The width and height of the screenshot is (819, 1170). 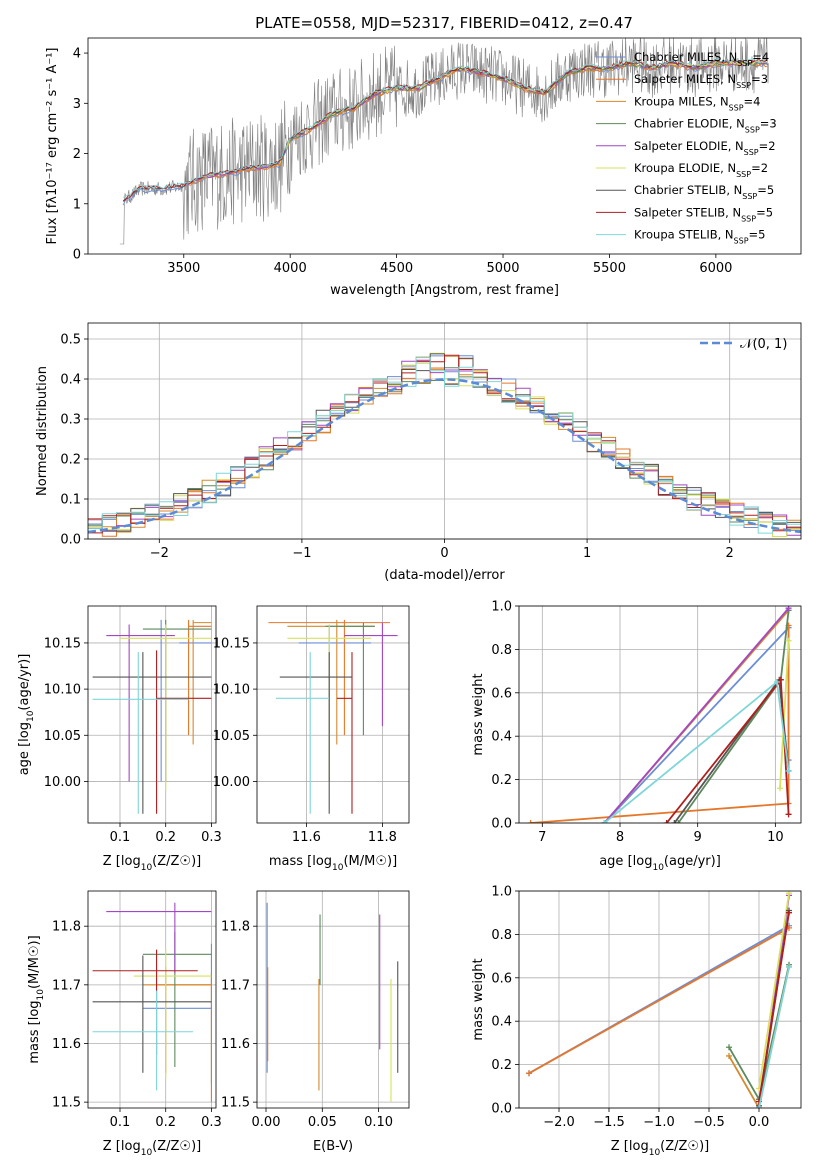 What do you see at coordinates (70, 500) in the screenshot?
I see `y-tick-label: 0.1` at bounding box center [70, 500].